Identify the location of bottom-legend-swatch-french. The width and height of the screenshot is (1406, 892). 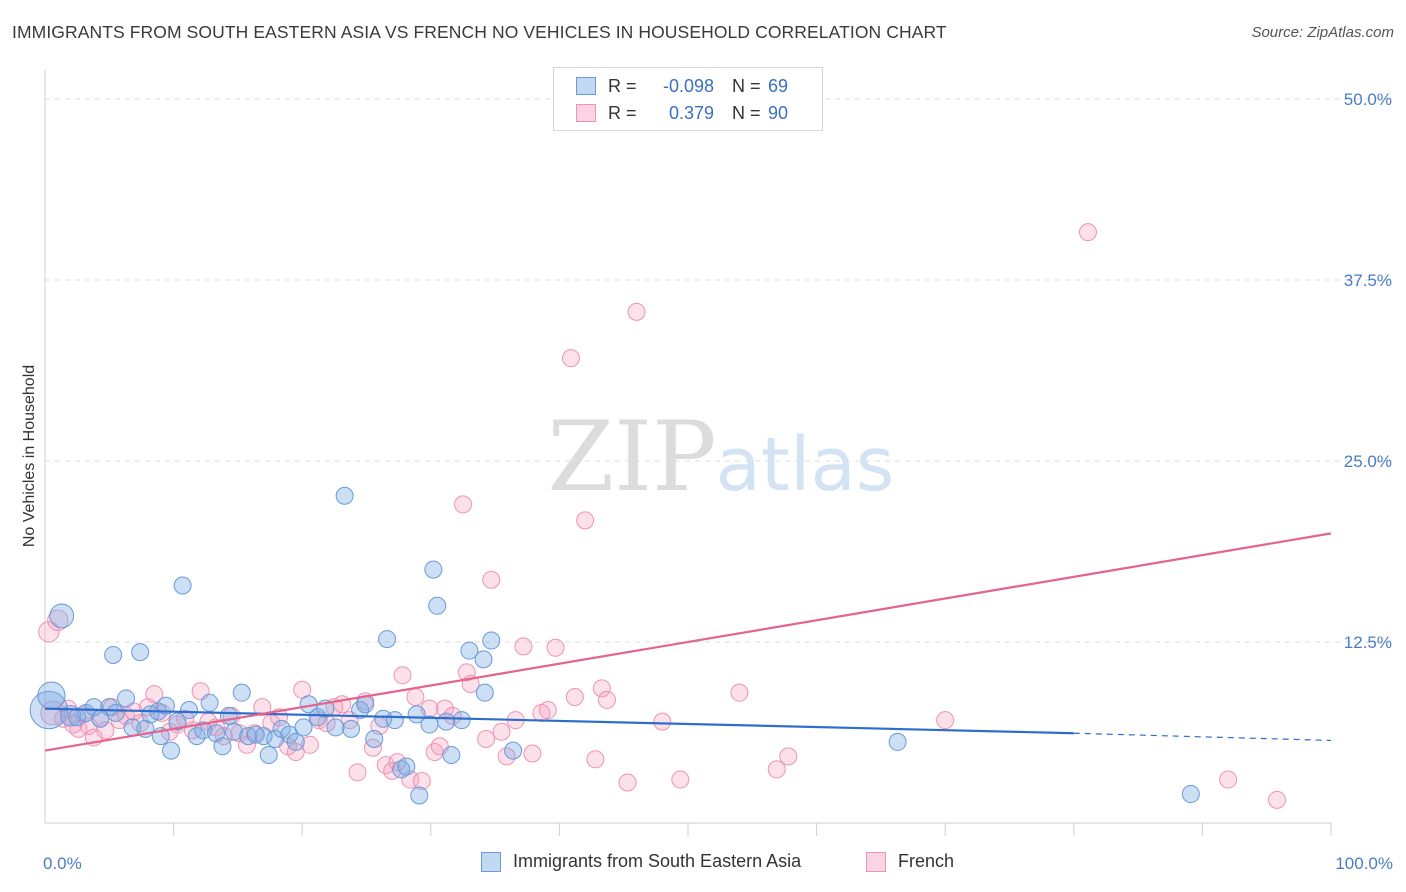
(876, 861).